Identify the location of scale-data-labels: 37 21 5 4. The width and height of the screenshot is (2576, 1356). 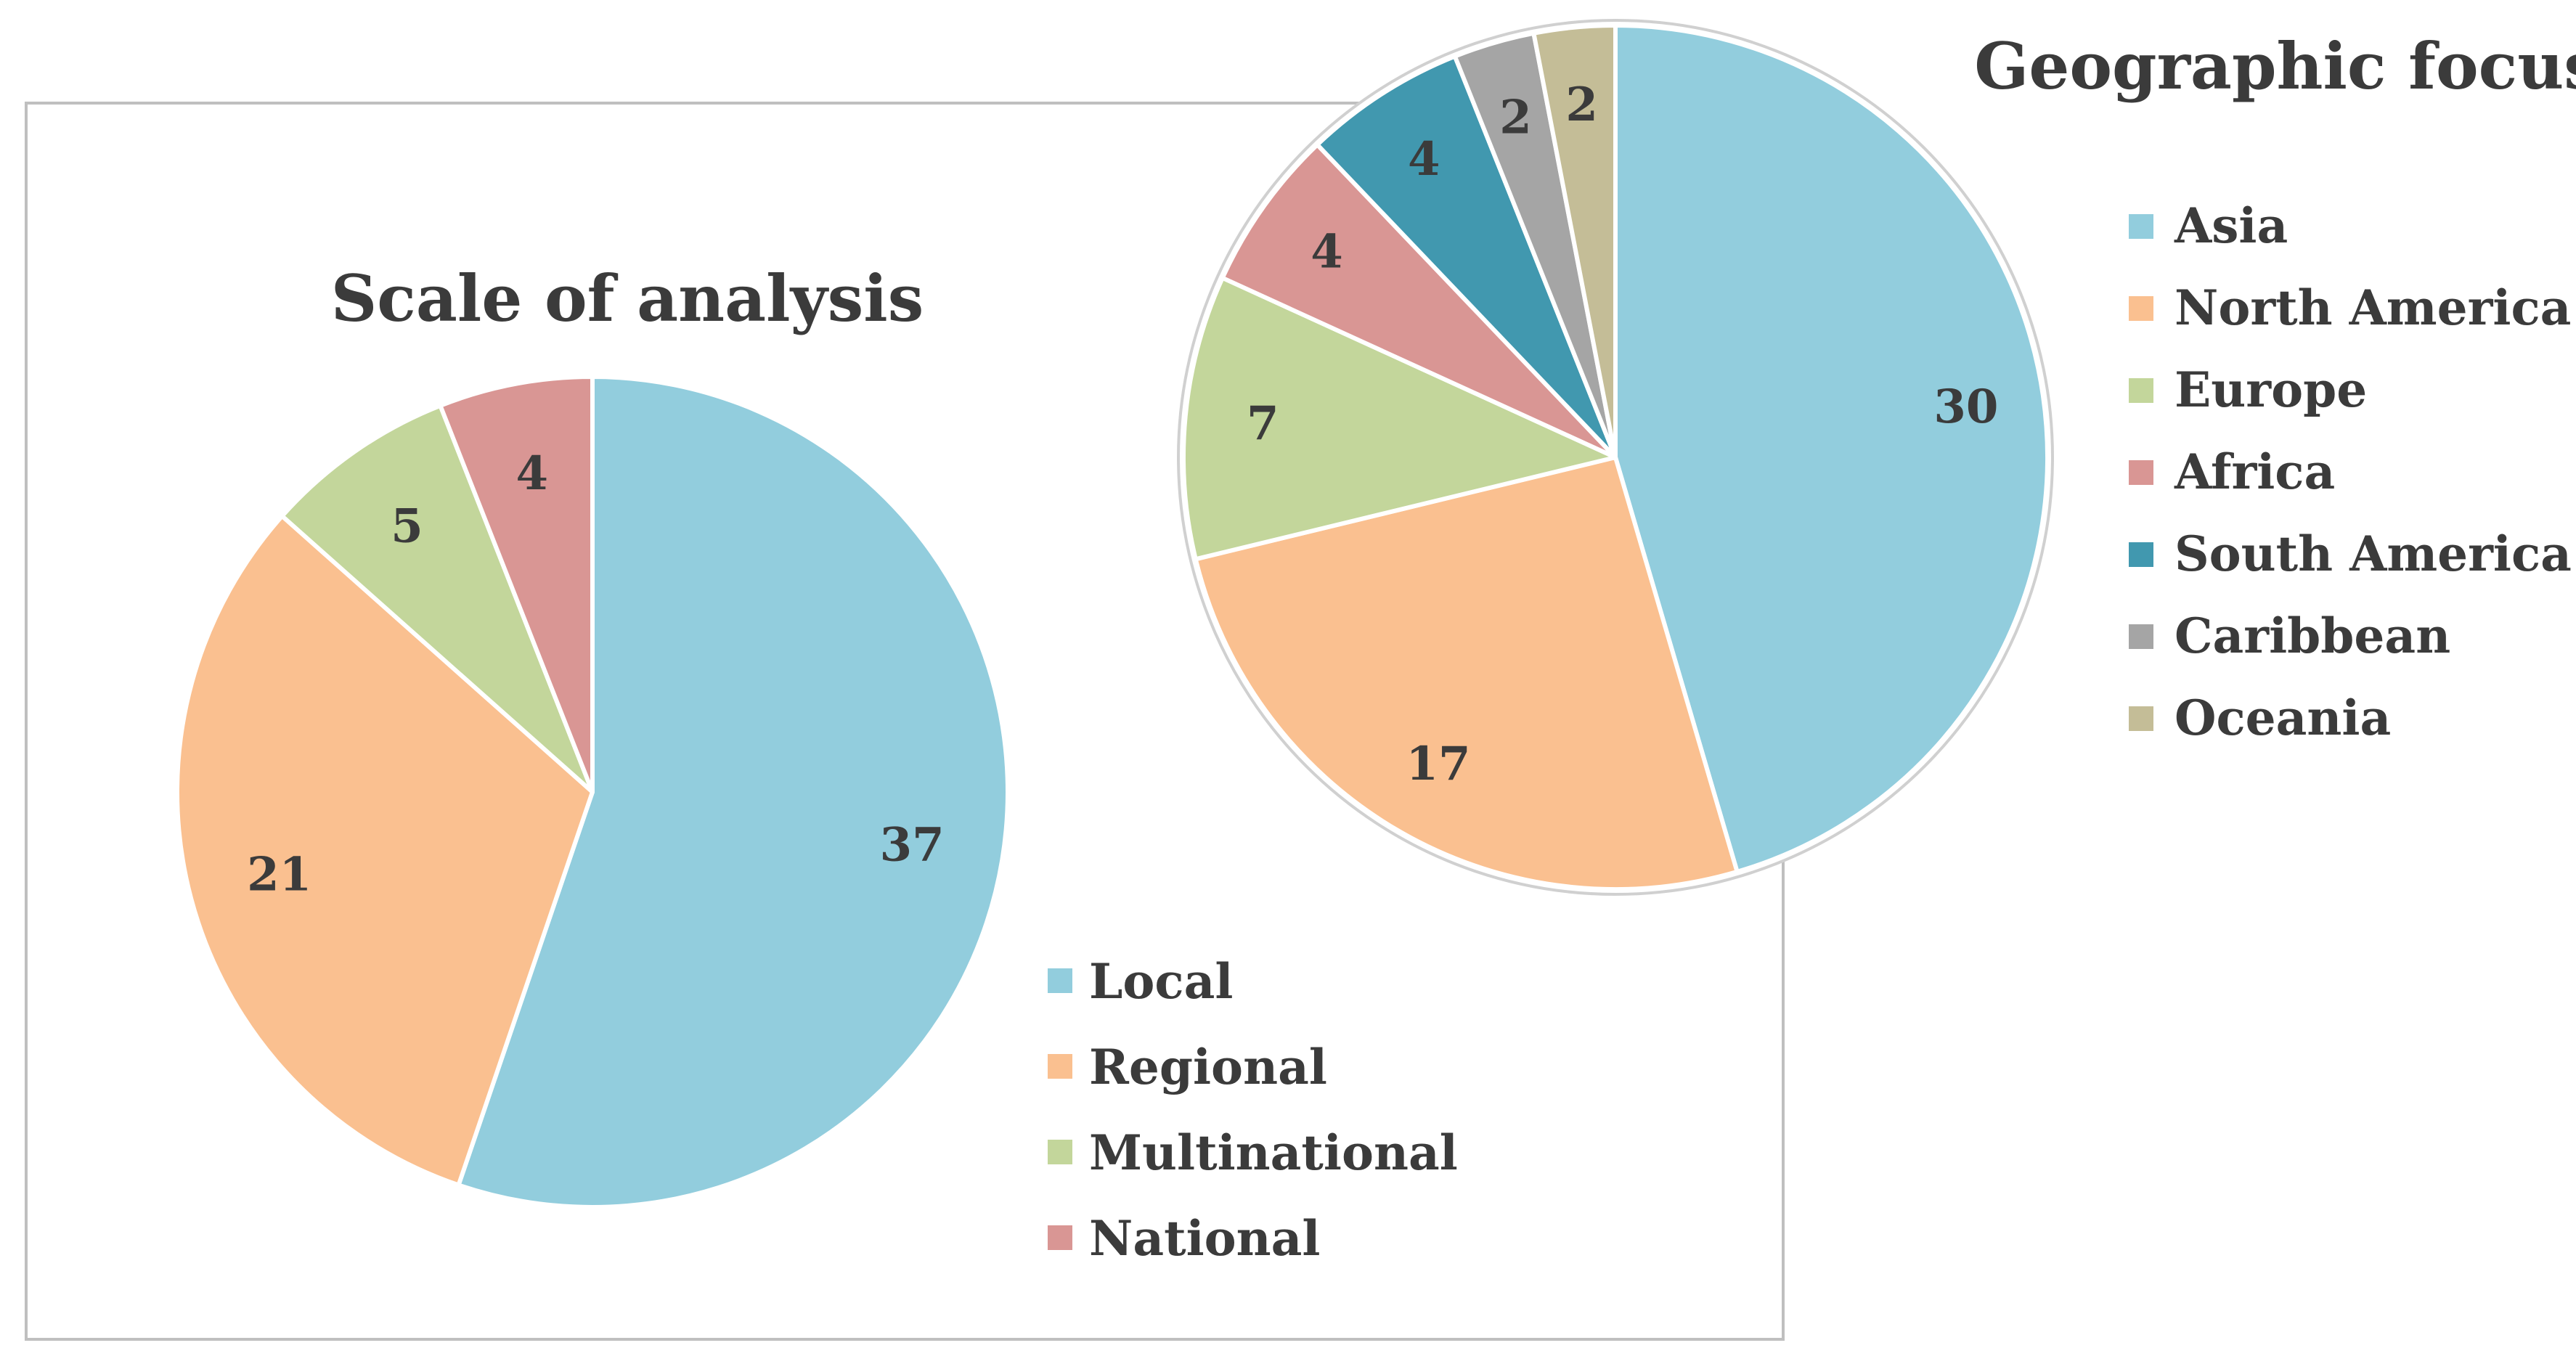
(596, 674).